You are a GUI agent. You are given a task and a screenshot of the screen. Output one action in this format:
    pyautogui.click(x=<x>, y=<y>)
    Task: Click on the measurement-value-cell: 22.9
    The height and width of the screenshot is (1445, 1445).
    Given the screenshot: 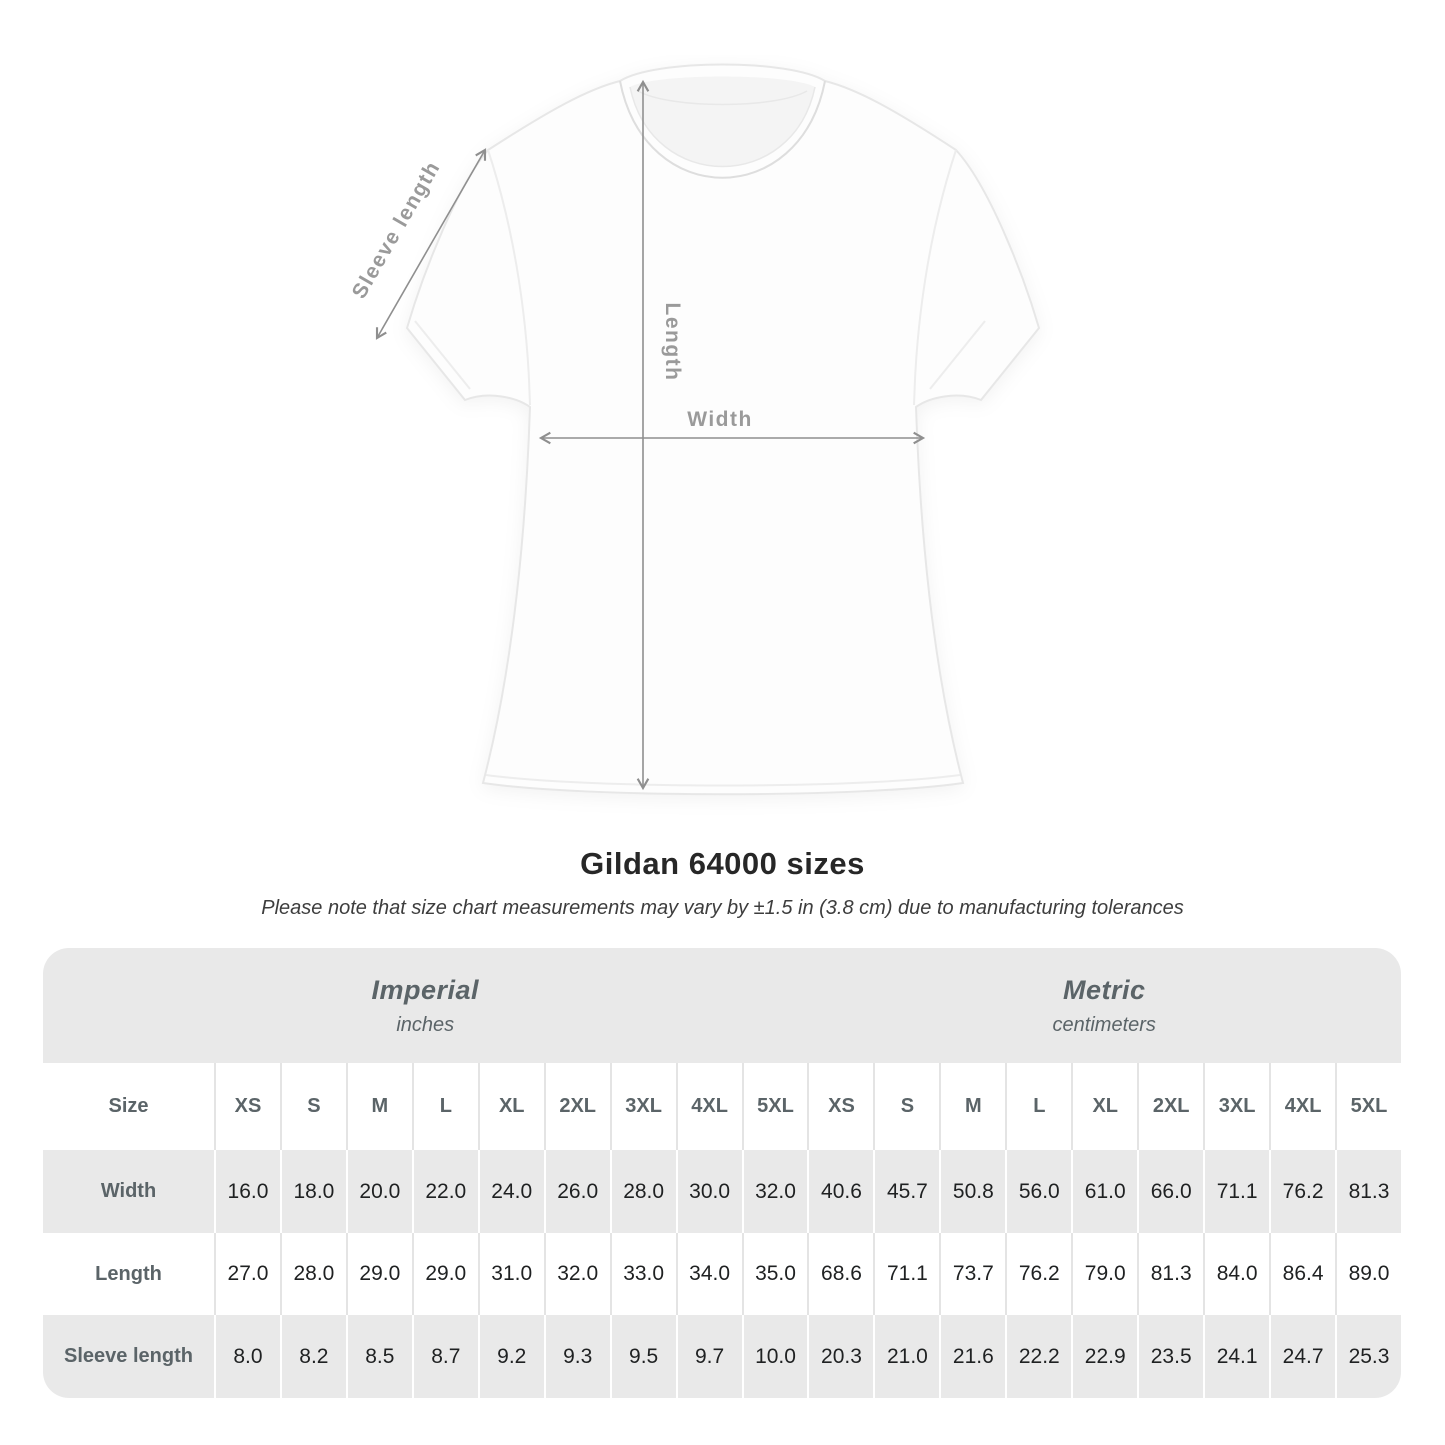 What is the action you would take?
    pyautogui.click(x=1104, y=1356)
    